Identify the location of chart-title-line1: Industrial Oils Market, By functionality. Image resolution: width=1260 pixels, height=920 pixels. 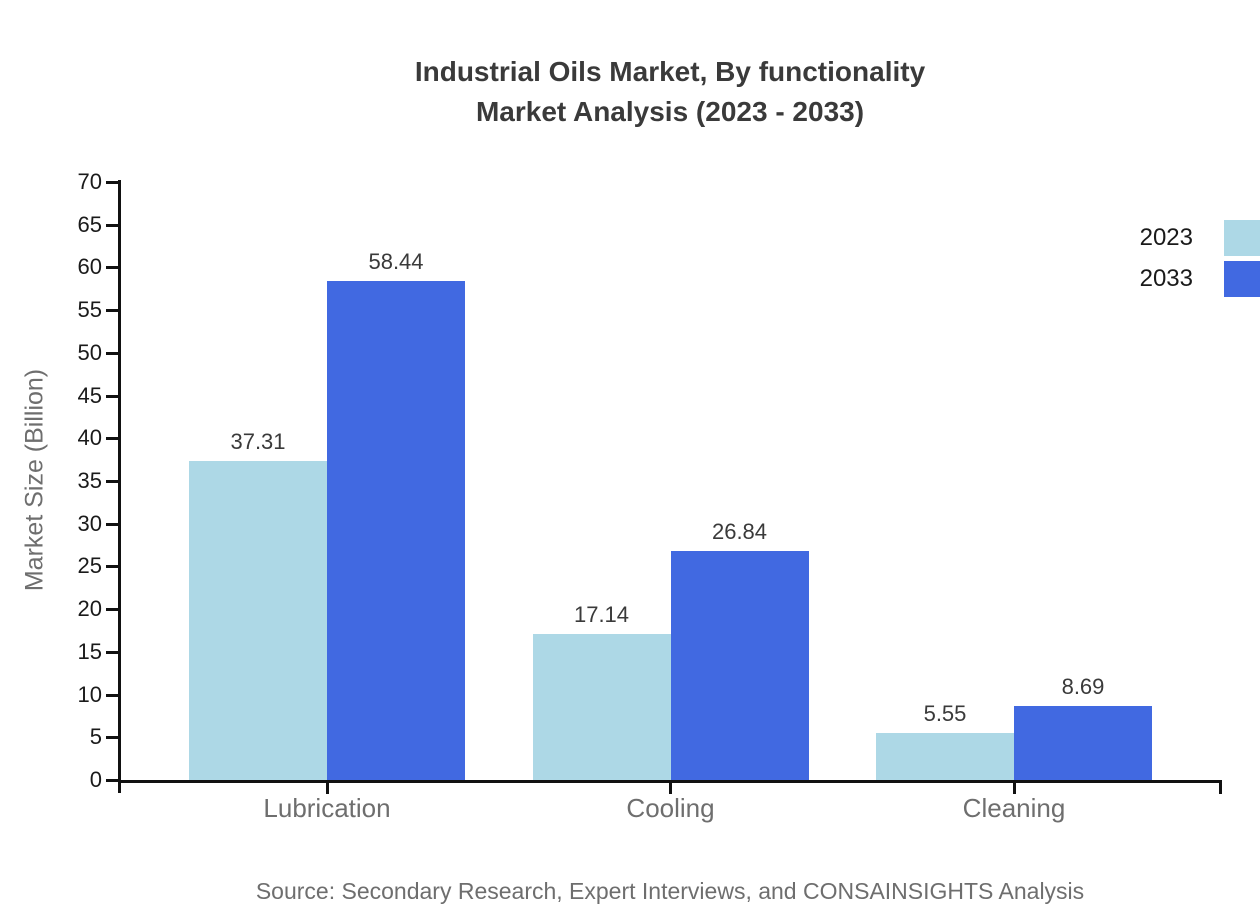
(670, 71).